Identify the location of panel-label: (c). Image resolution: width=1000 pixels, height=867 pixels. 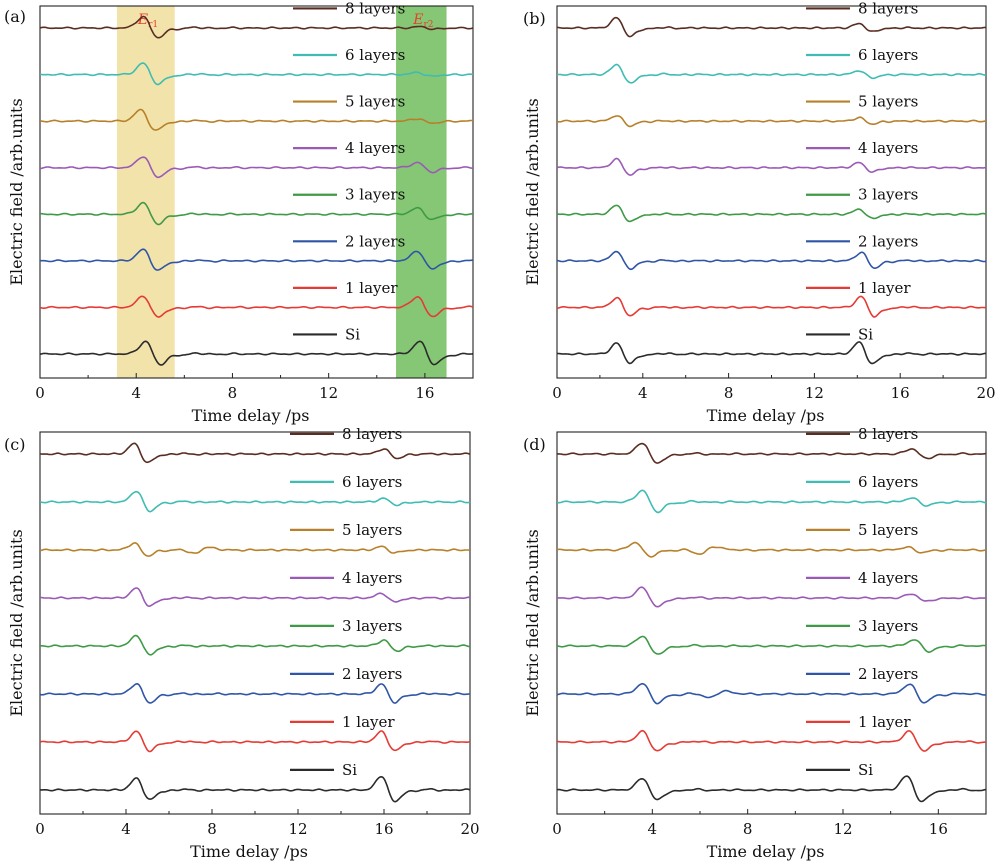
(14, 444).